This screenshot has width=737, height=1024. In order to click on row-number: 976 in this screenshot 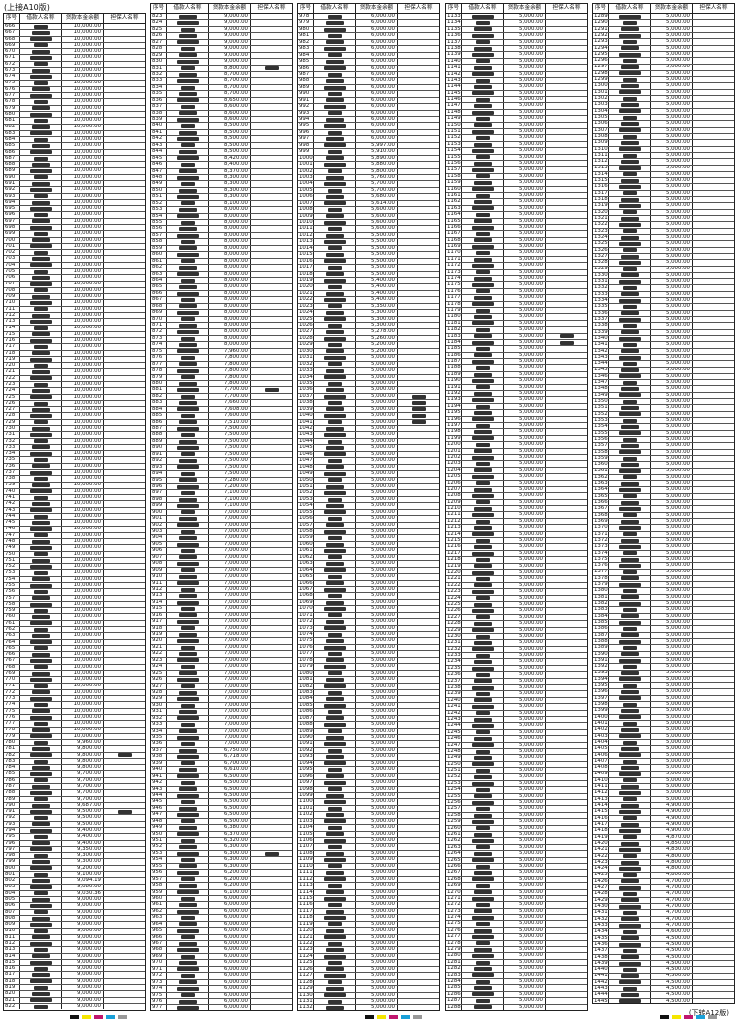, I will do `click(159, 1001)`.